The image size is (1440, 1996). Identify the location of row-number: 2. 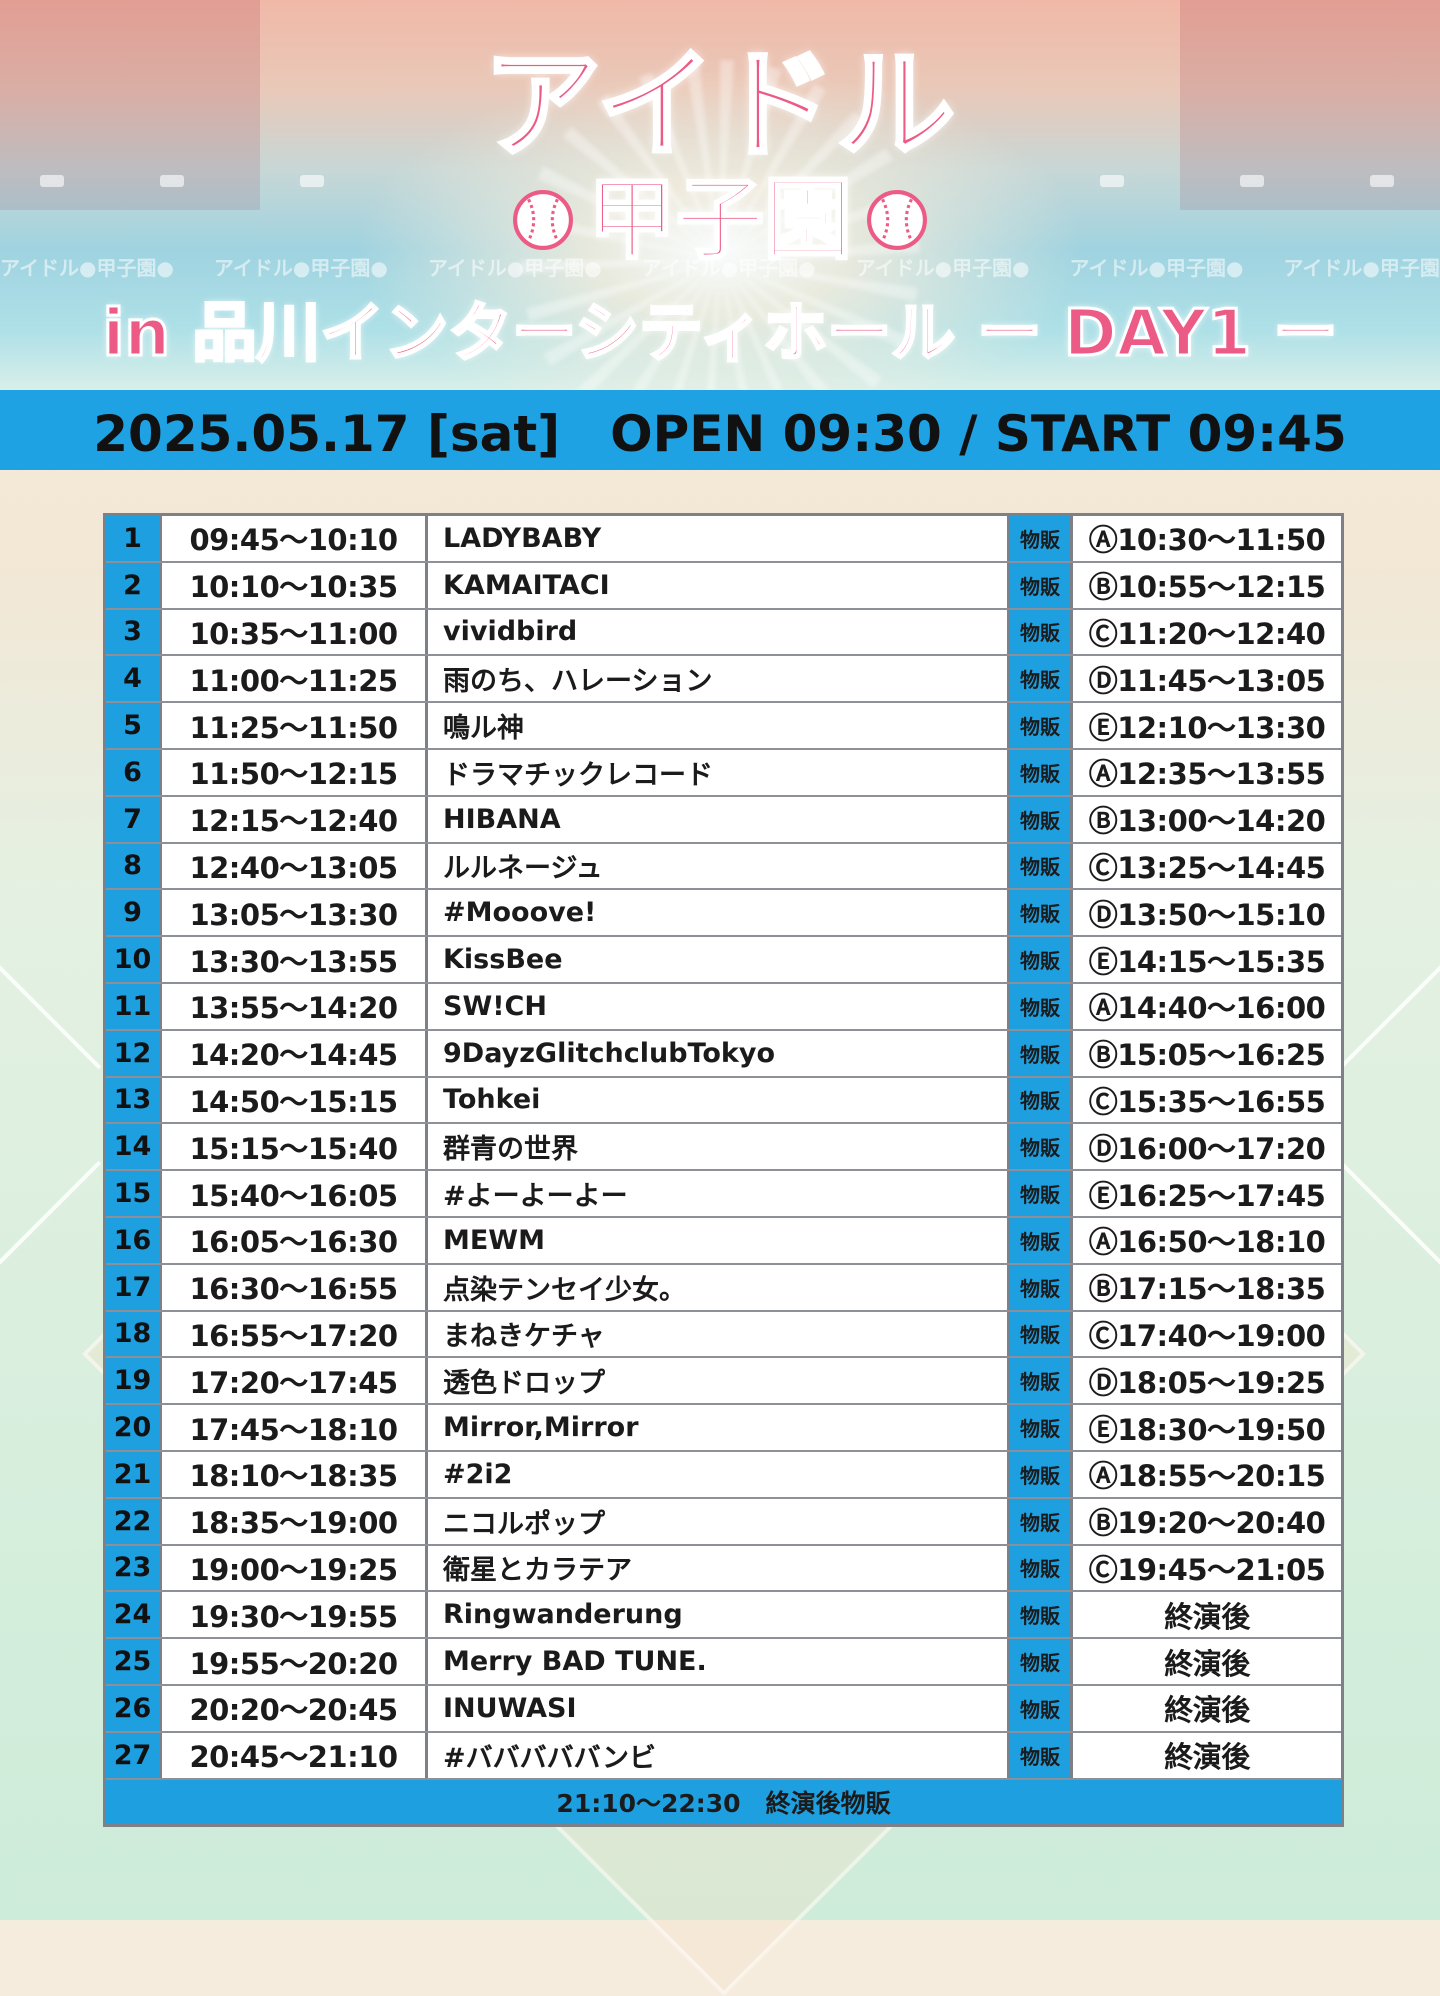
(134, 585).